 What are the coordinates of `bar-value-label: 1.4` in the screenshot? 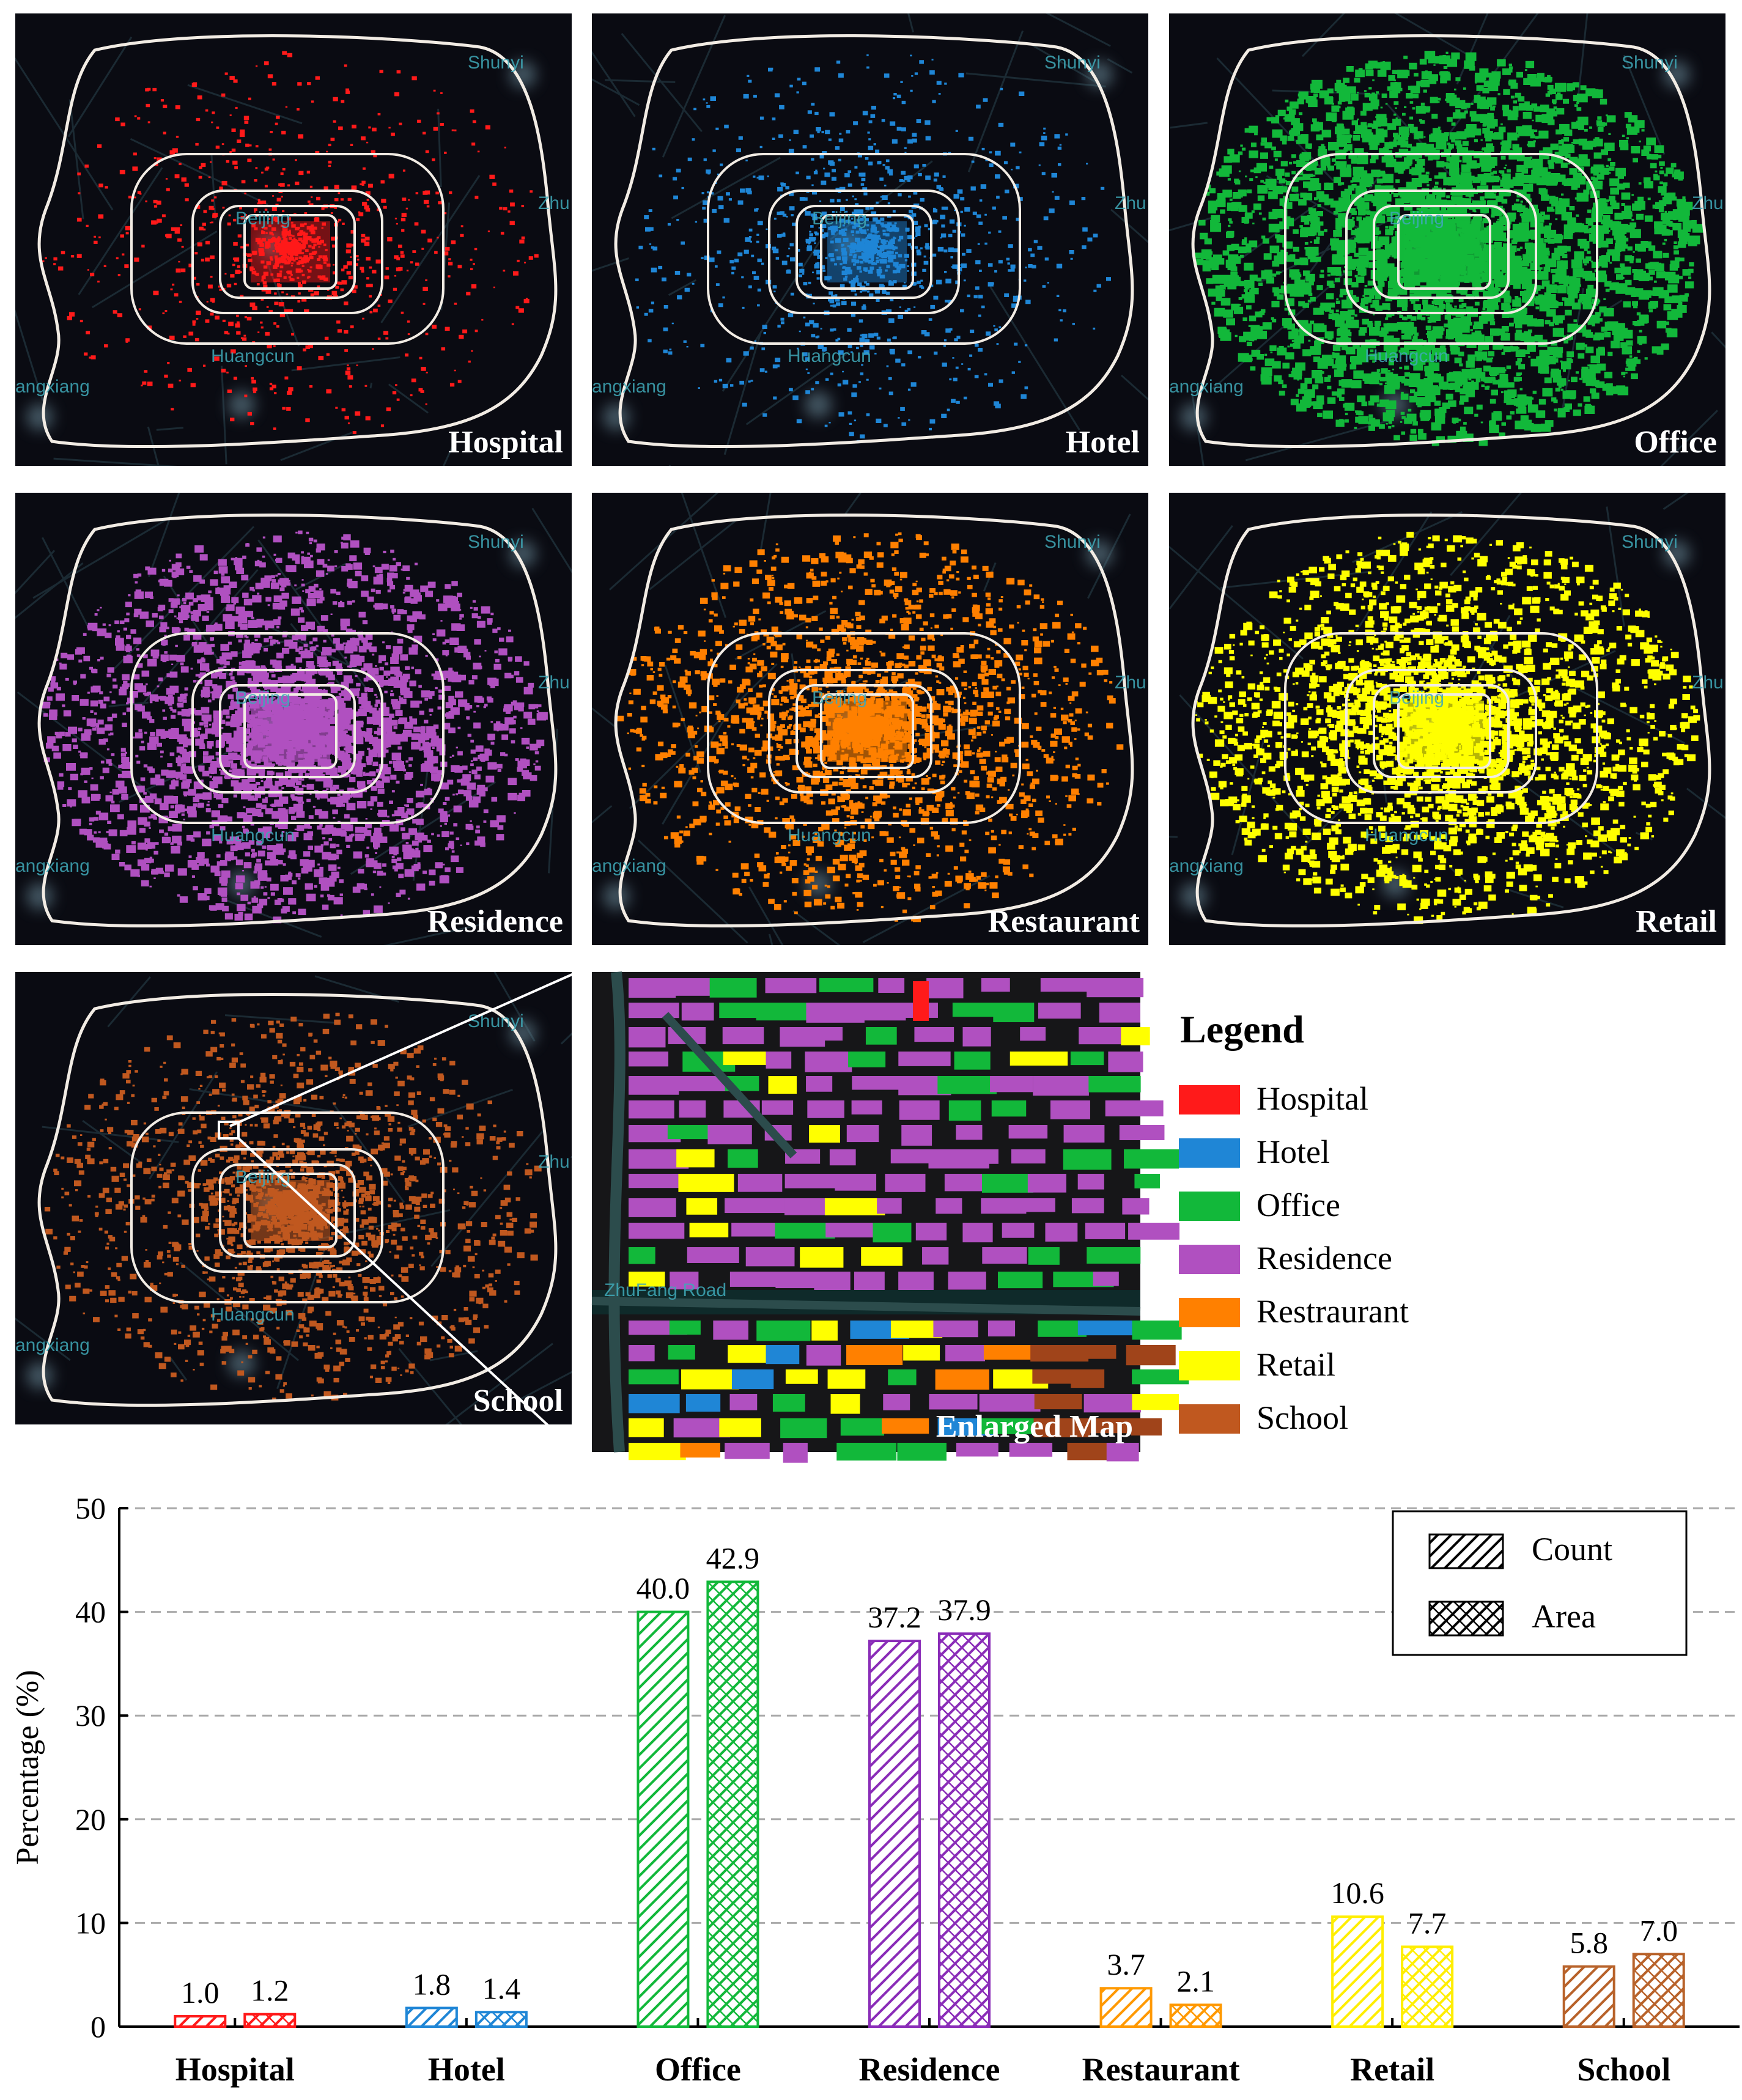 It's located at (501, 1988).